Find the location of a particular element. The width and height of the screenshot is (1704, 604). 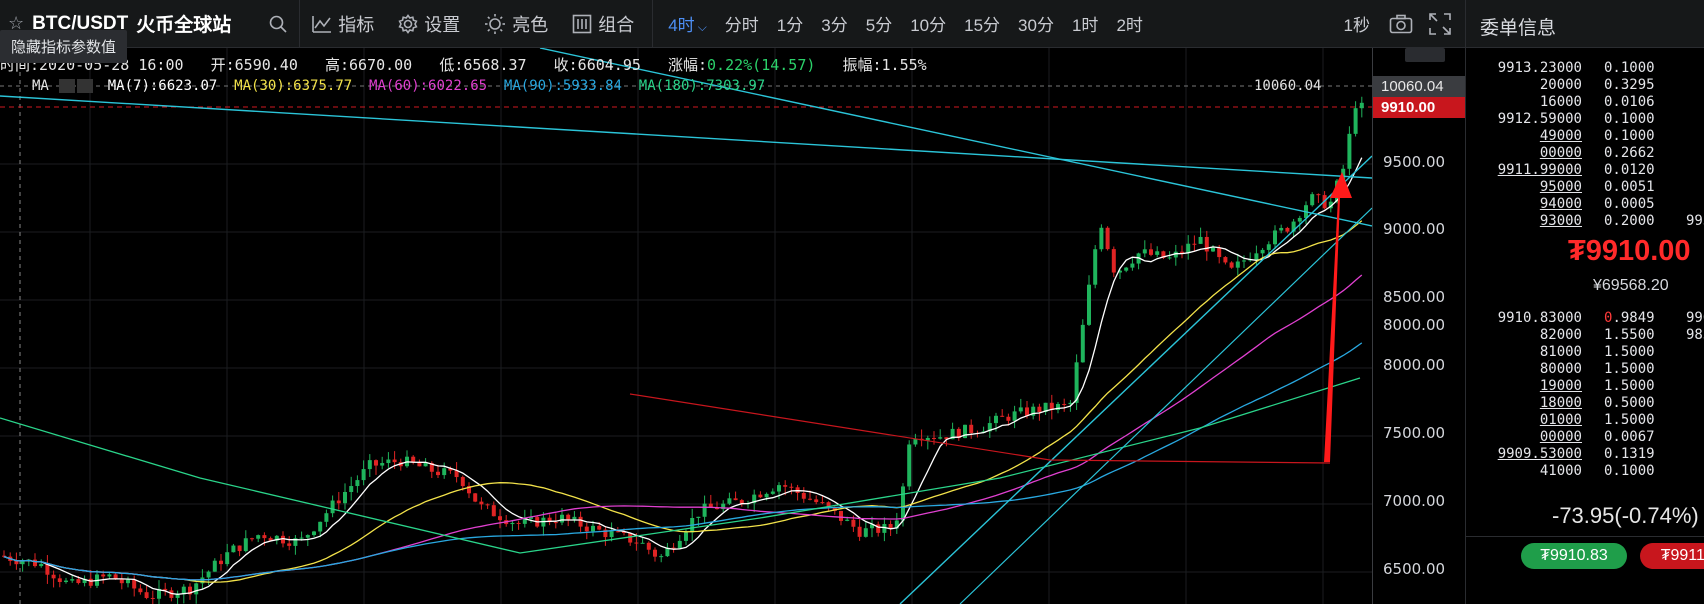

bid-price: 82000 is located at coordinates (1560, 335).